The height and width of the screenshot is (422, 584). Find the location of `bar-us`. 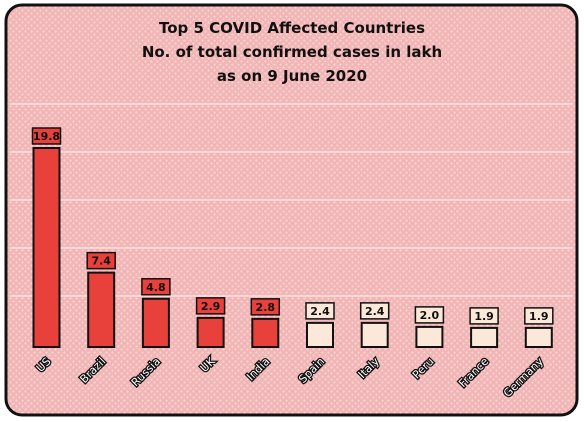

bar-us is located at coordinates (46, 247).